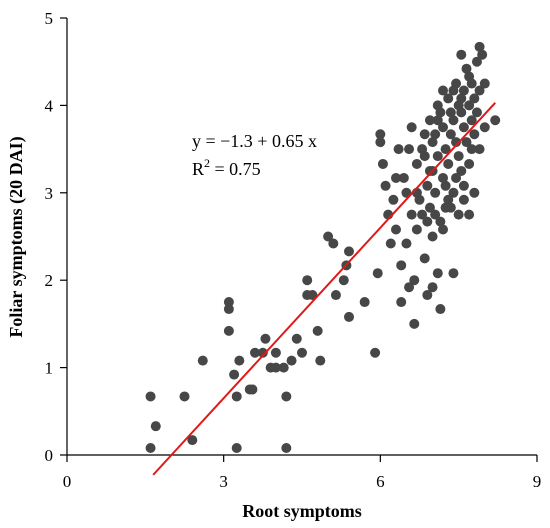 The height and width of the screenshot is (528, 550). I want to click on x-tick-label: 9, so click(537, 481).